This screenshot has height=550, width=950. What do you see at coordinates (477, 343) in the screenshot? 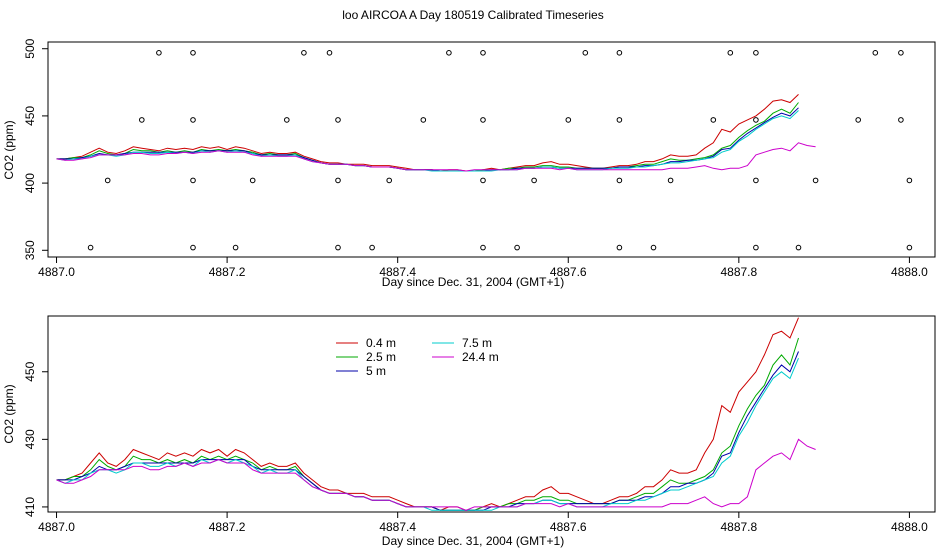
I see `legend-label: 7.5 m` at bounding box center [477, 343].